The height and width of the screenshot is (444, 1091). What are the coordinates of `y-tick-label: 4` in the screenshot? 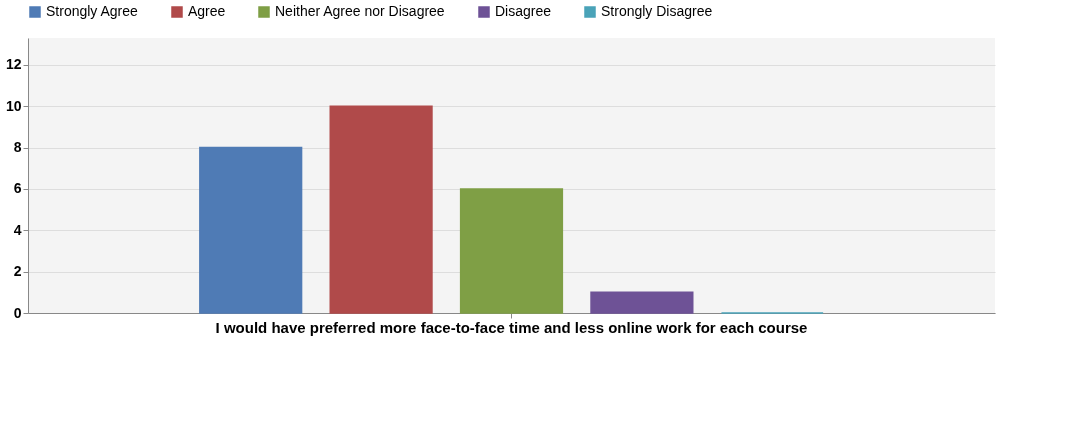 It's located at (17, 229).